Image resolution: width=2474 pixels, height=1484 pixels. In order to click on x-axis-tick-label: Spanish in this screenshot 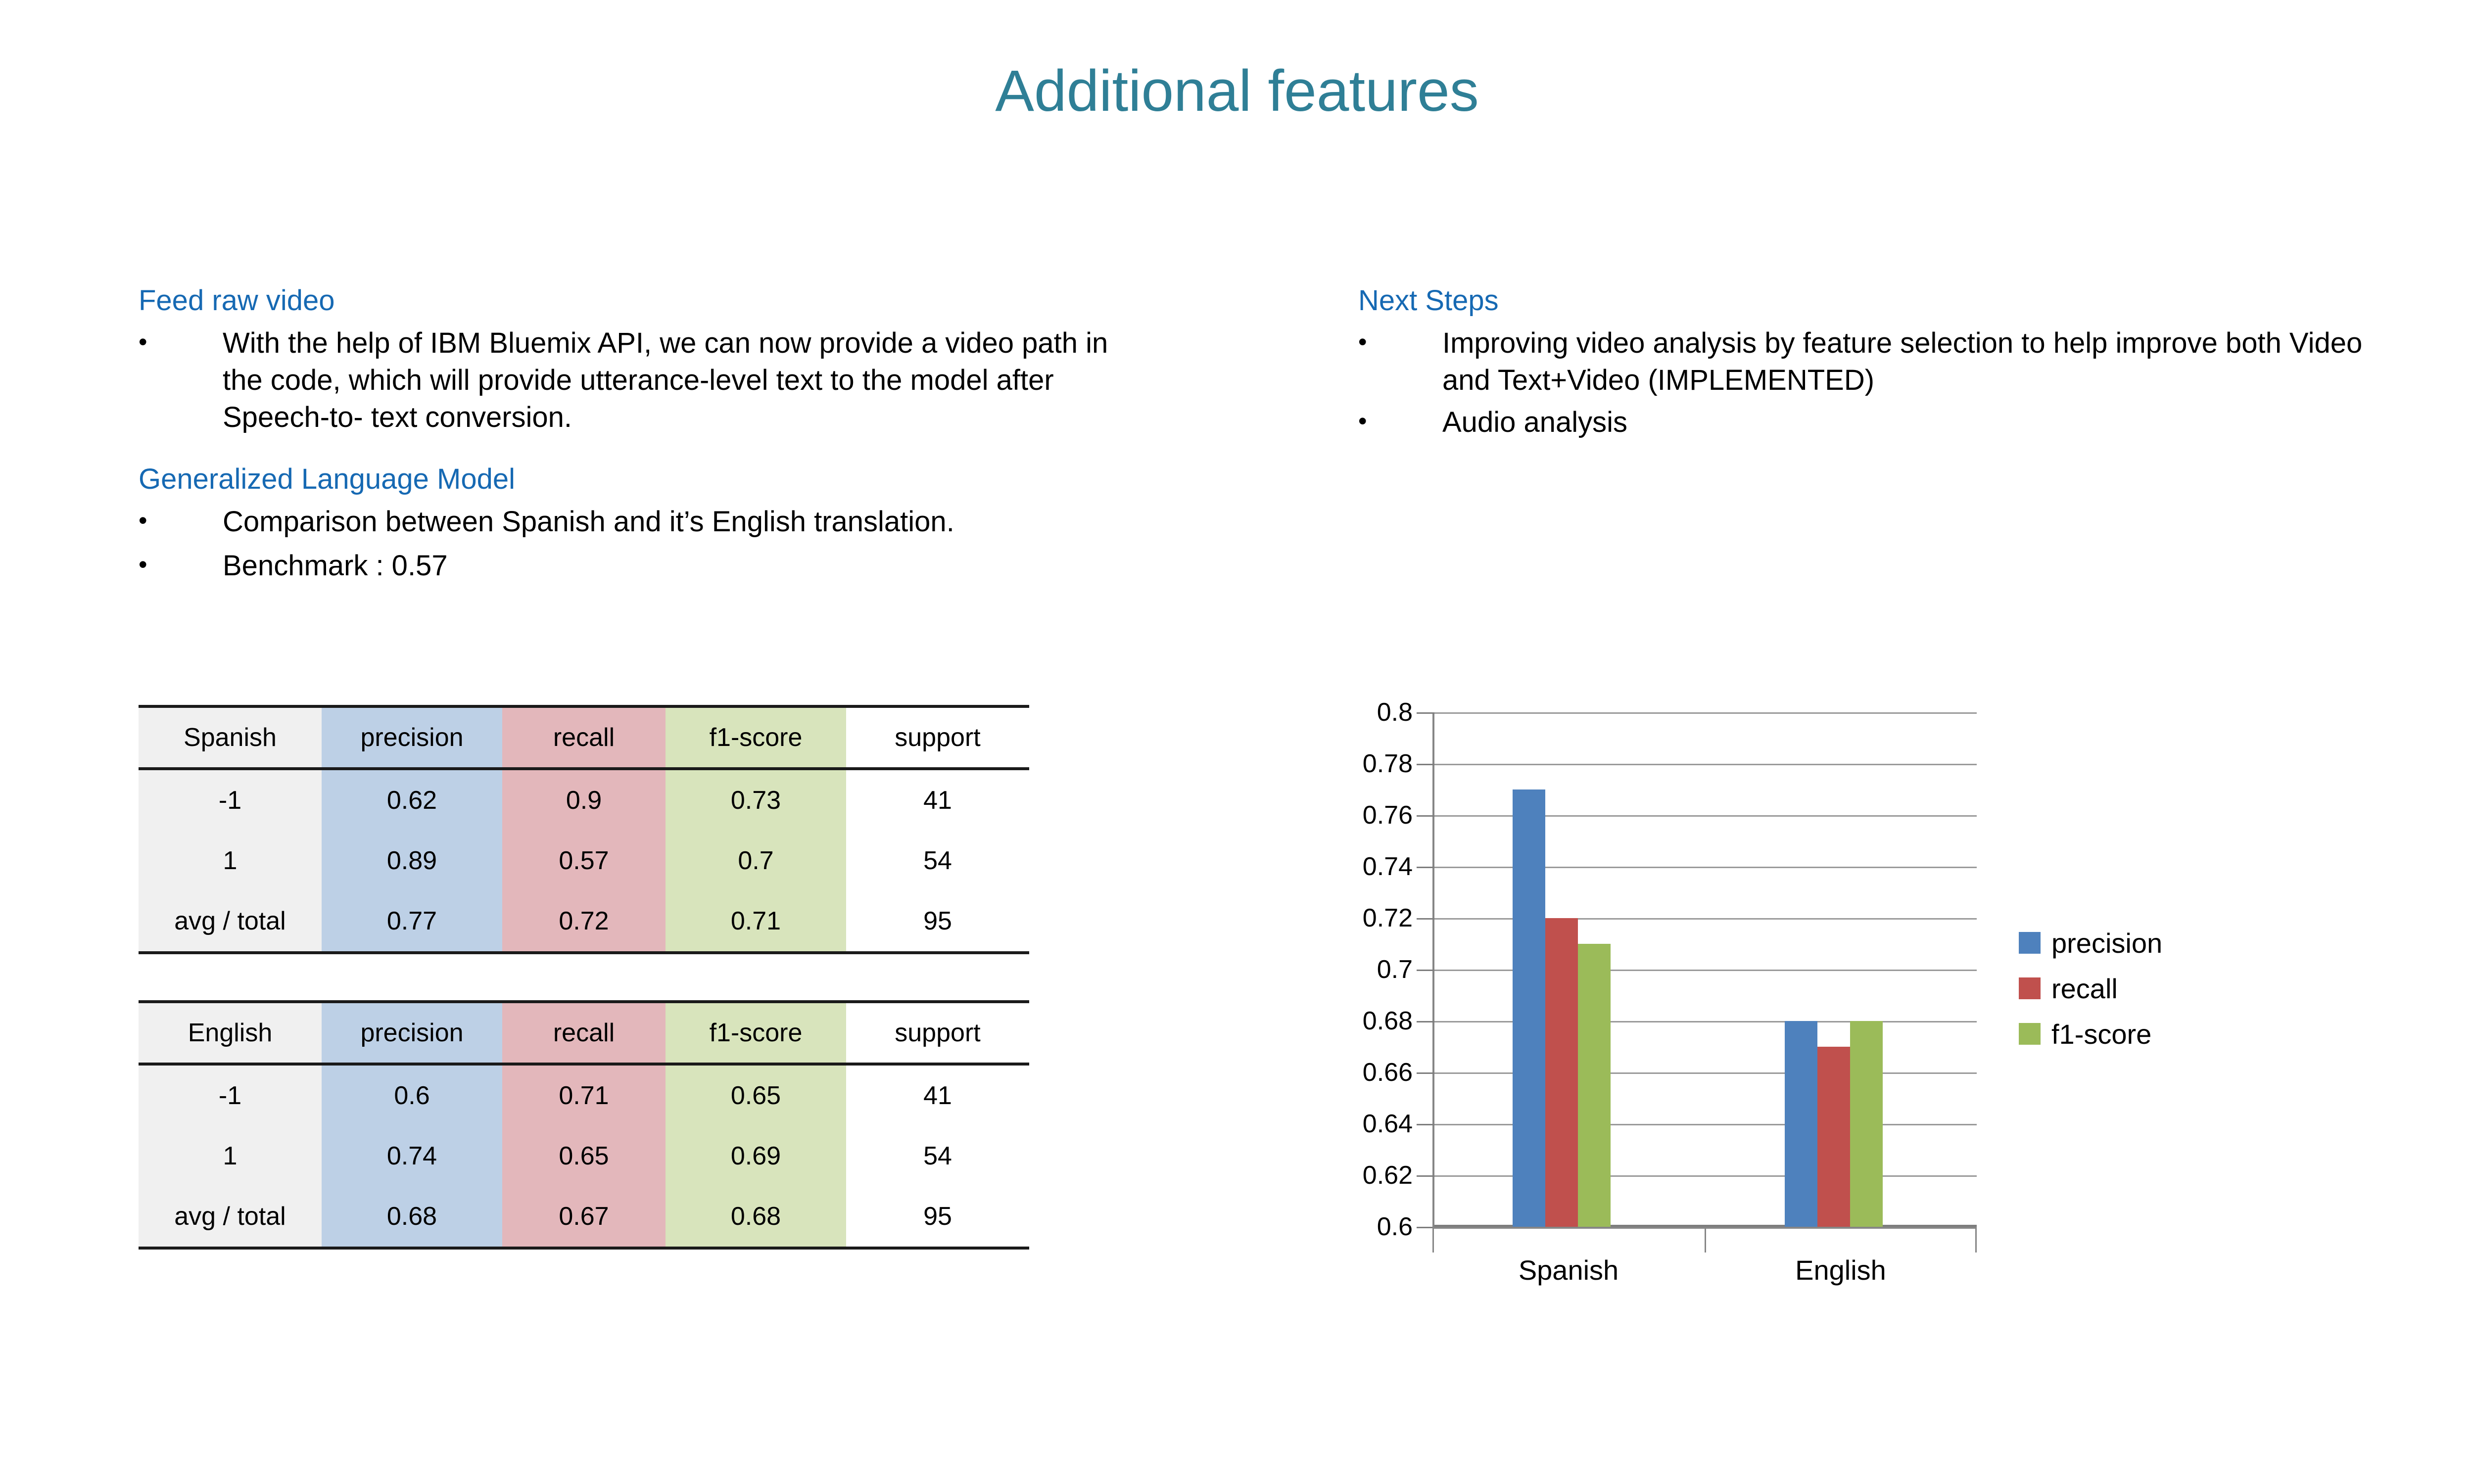, I will do `click(1569, 1270)`.